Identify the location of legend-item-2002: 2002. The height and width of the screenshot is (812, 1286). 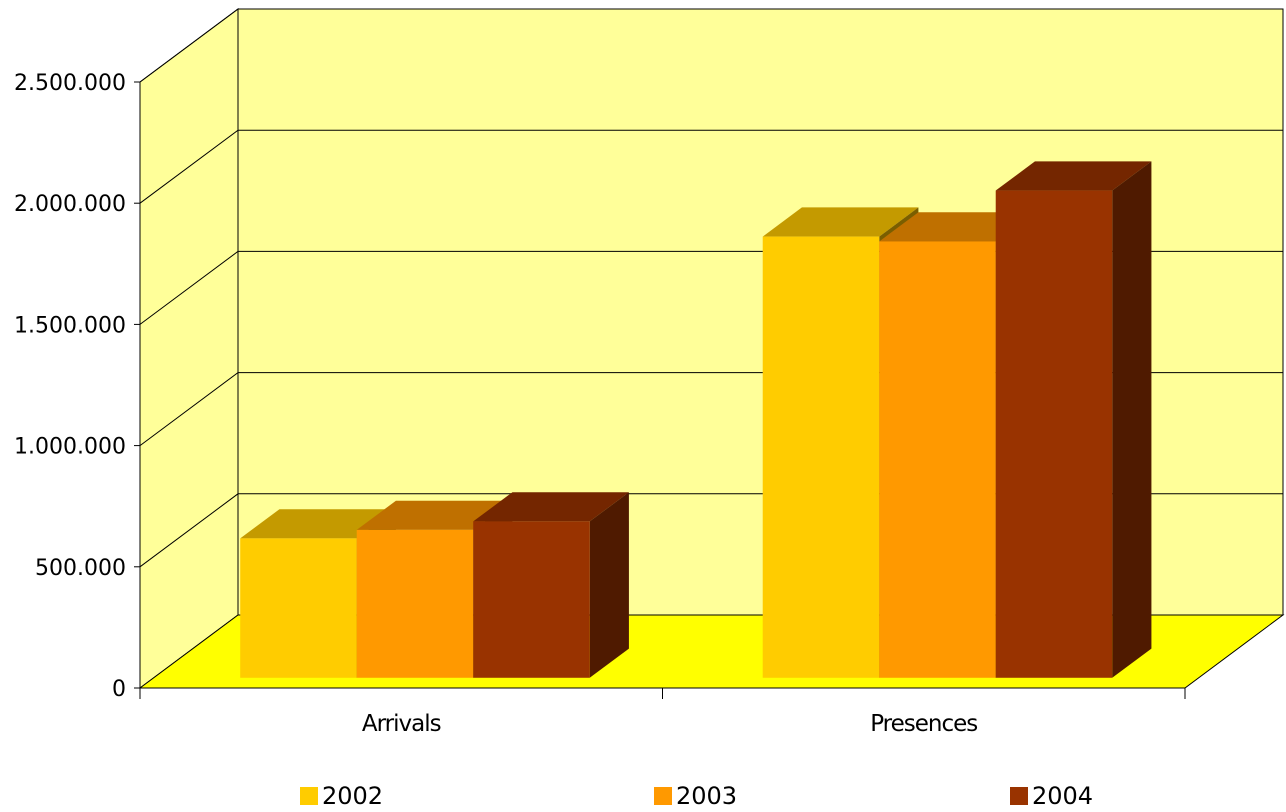
(341, 796).